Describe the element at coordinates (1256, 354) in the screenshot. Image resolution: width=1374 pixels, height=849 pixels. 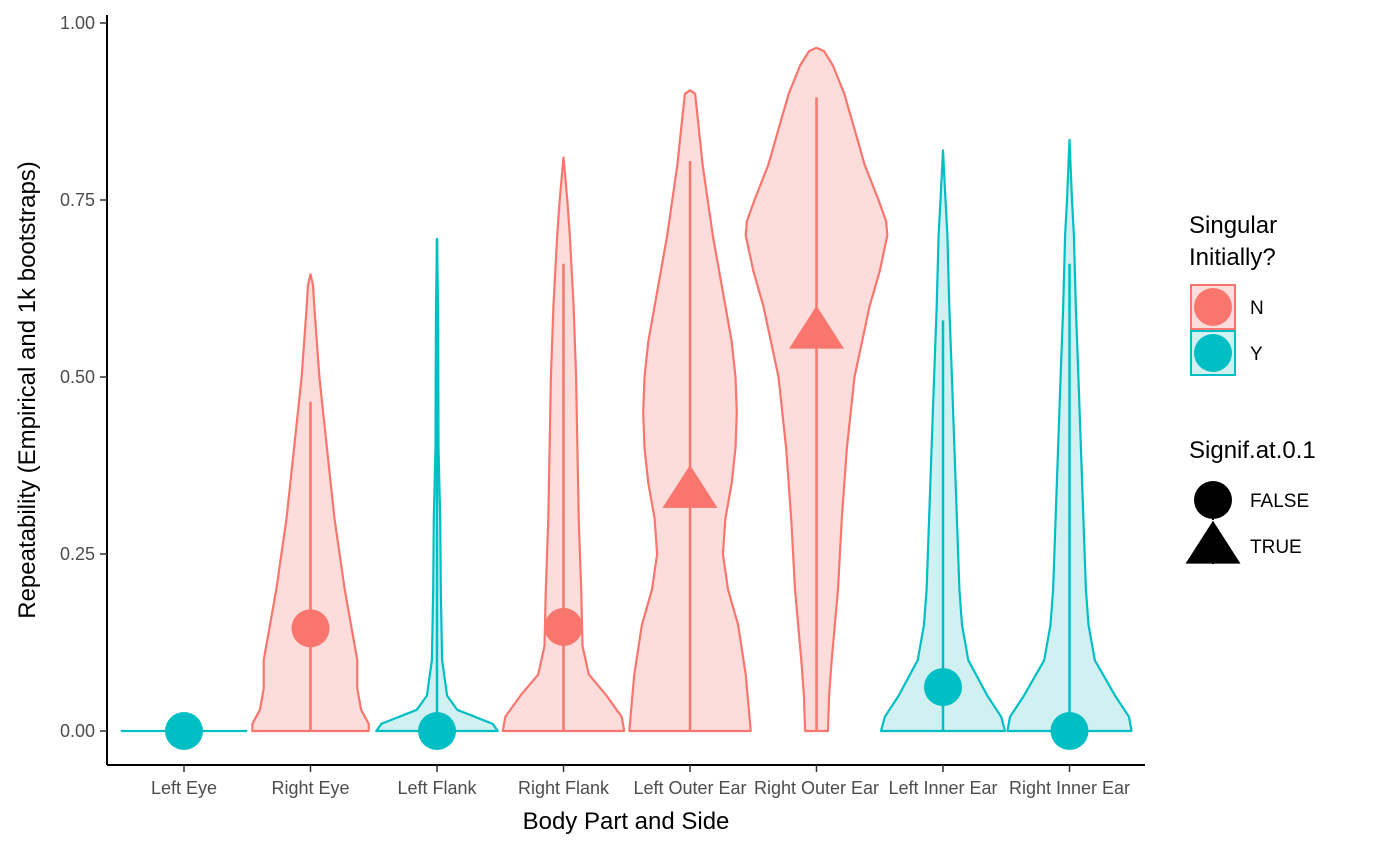
I see `legend-color-label: Y` at that location.